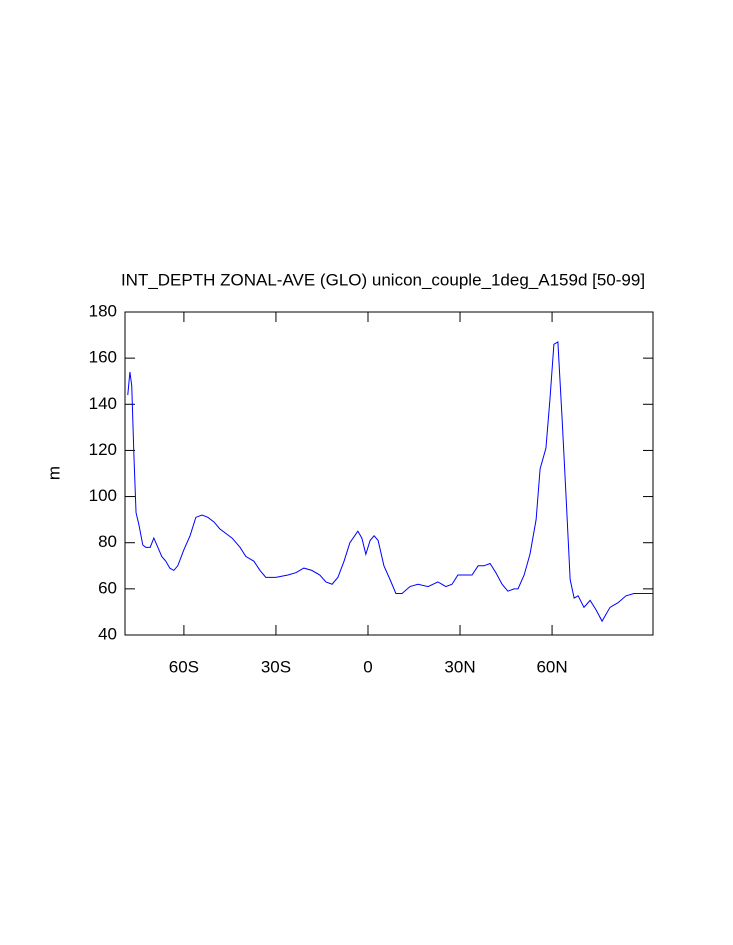 Image resolution: width=733 pixels, height=945 pixels. I want to click on x-tick-label: 60N, so click(551, 666).